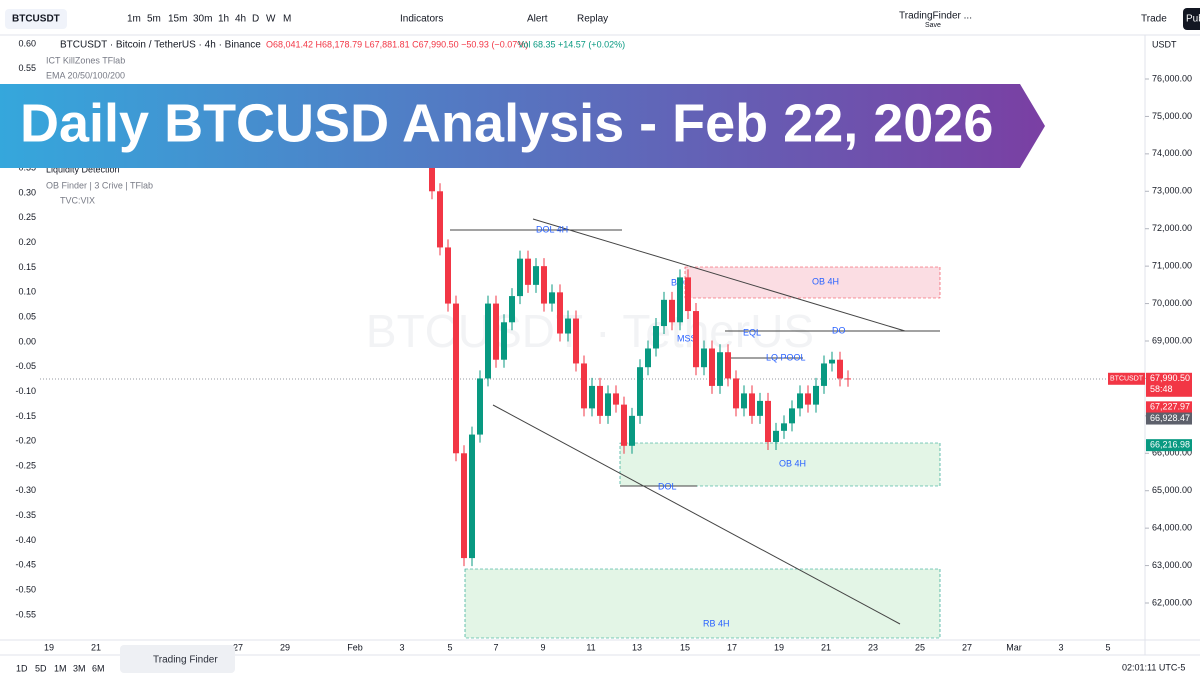  Describe the element at coordinates (1014, 647) in the screenshot. I see `date-label: Mar` at that location.